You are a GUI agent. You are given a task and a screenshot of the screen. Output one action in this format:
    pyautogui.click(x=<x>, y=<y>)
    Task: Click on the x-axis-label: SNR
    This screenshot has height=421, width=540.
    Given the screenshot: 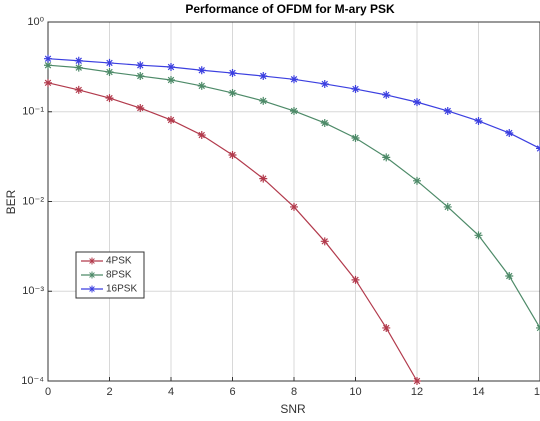 What is the action you would take?
    pyautogui.click(x=293, y=409)
    